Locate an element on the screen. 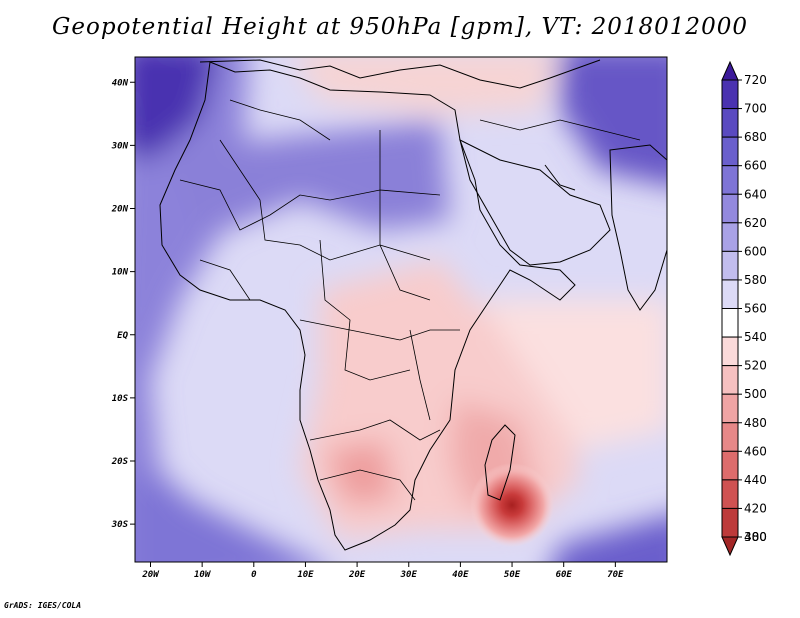 Image resolution: width=800 pixels, height=618 pixels. longitude-axis: 20W 10W 0 10E 20E 30E 40E 50E 60E 70E is located at coordinates (382, 571).